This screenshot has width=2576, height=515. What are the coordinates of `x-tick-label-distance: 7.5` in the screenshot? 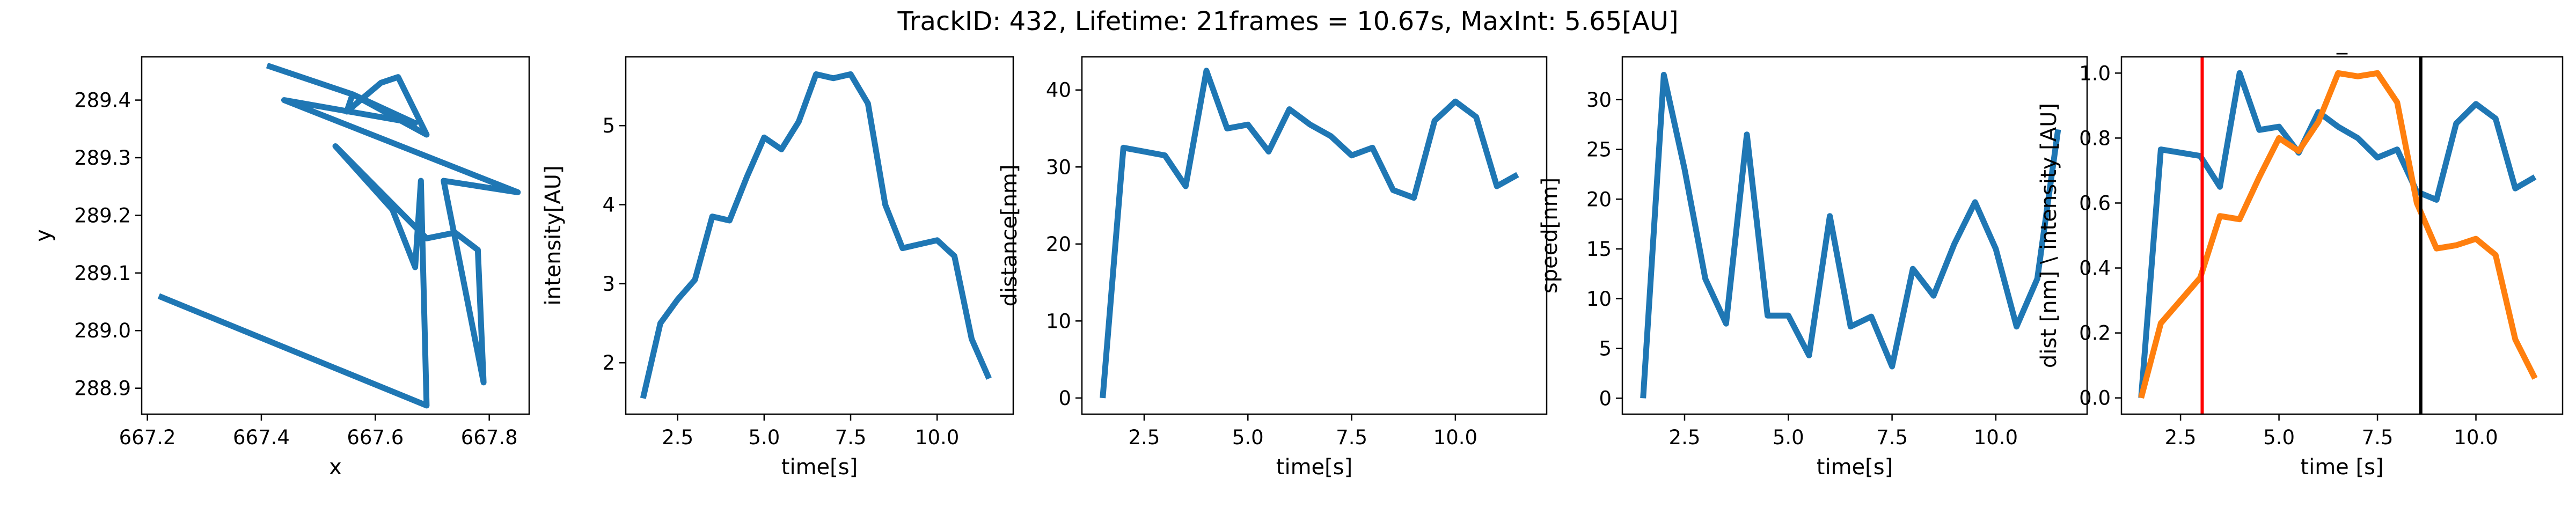 It's located at (1351, 438).